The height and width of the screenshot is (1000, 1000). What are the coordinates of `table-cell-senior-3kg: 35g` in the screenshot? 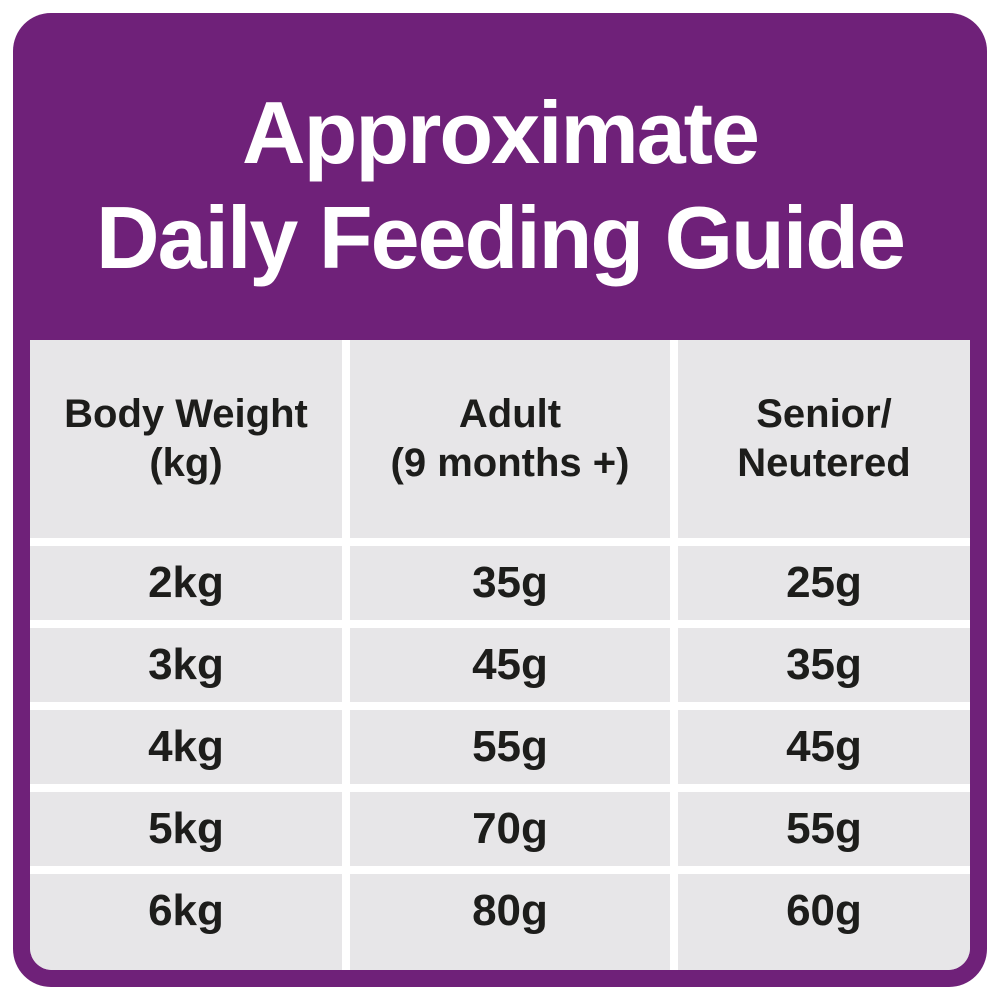 It's located at (824, 665).